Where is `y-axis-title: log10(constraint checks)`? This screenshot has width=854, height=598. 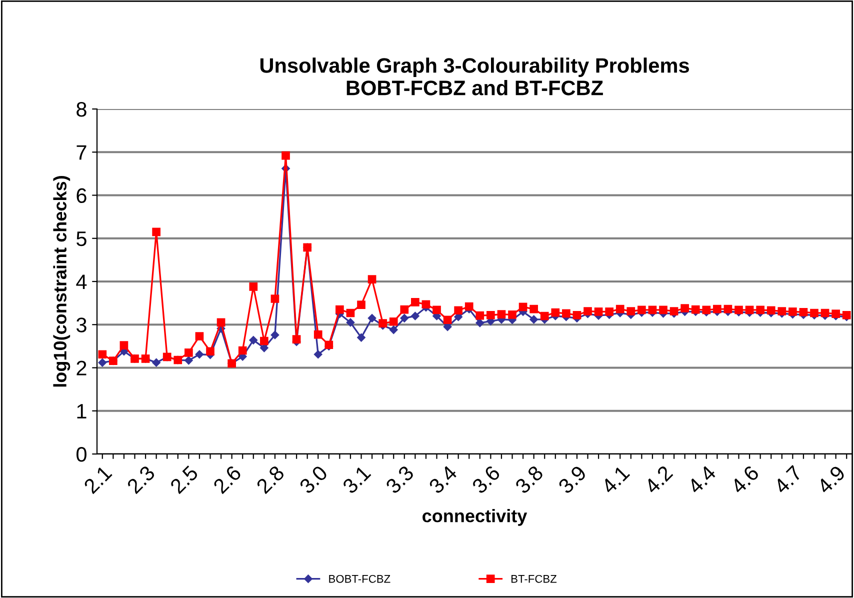 y-axis-title: log10(constraint checks) is located at coordinates (61, 281).